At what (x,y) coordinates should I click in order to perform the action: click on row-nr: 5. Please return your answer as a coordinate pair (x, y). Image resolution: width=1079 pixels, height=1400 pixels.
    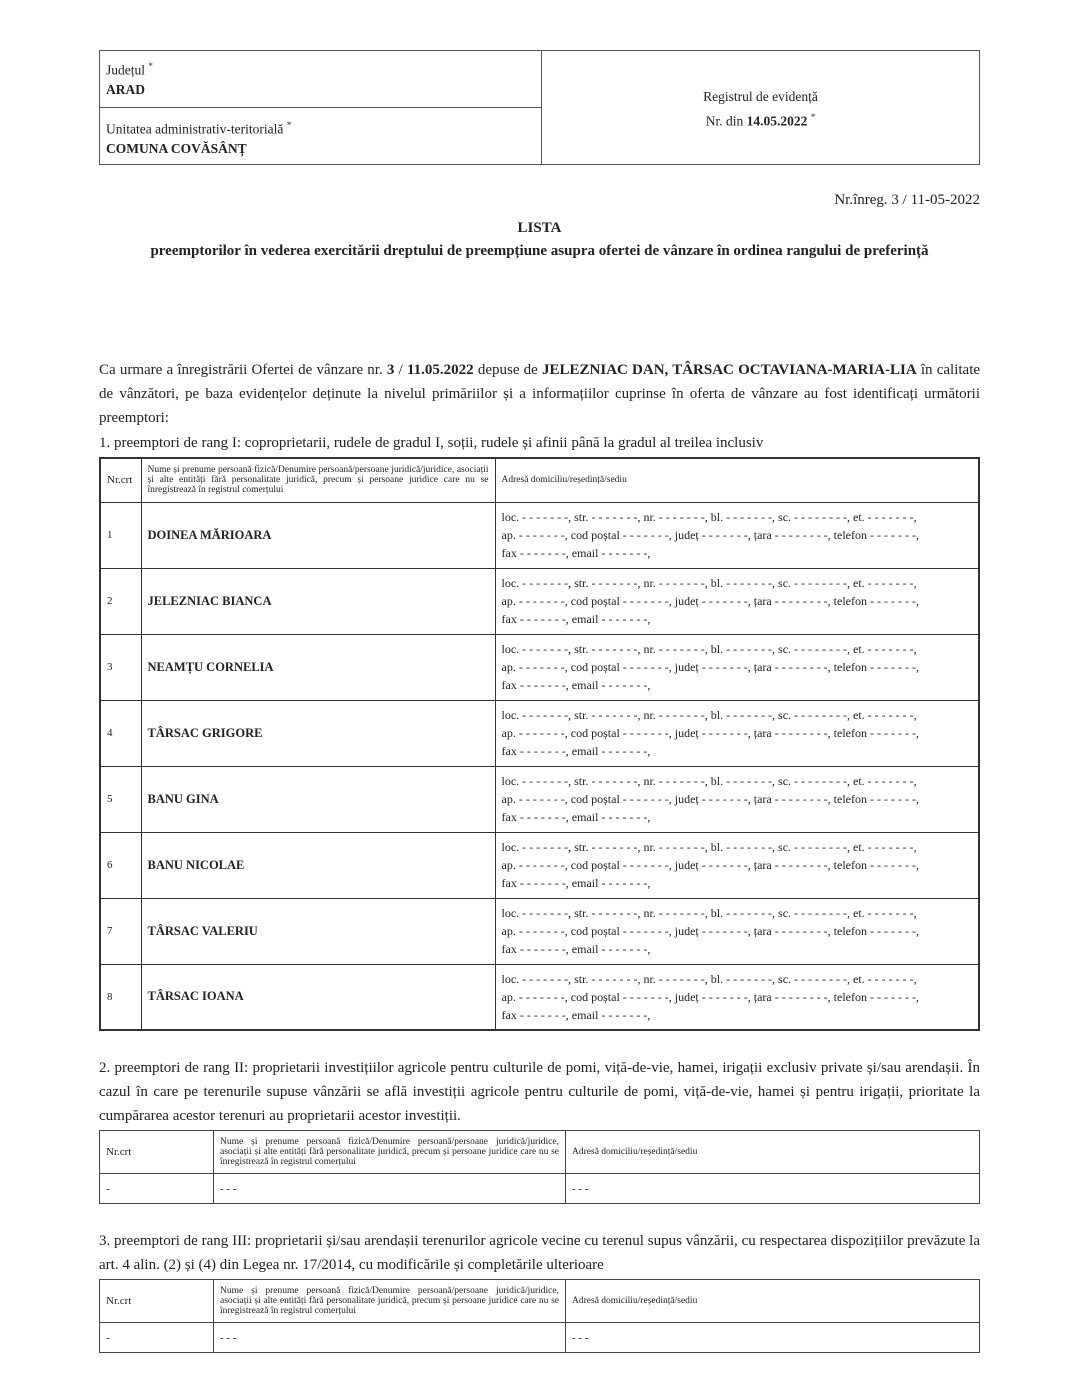
    Looking at the image, I should click on (120, 799).